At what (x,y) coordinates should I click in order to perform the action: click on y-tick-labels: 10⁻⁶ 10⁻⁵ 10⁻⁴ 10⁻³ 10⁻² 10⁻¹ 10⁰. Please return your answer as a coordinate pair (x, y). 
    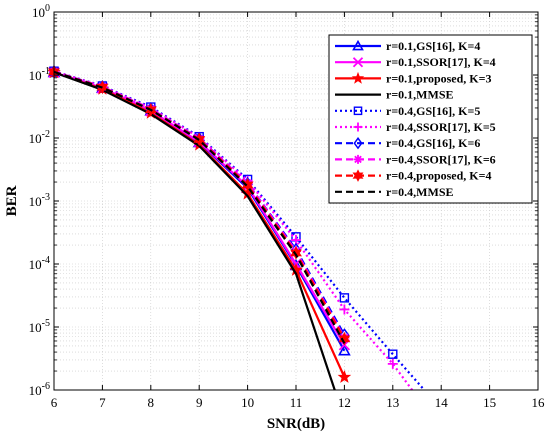
    Looking at the image, I should click on (39, 200).